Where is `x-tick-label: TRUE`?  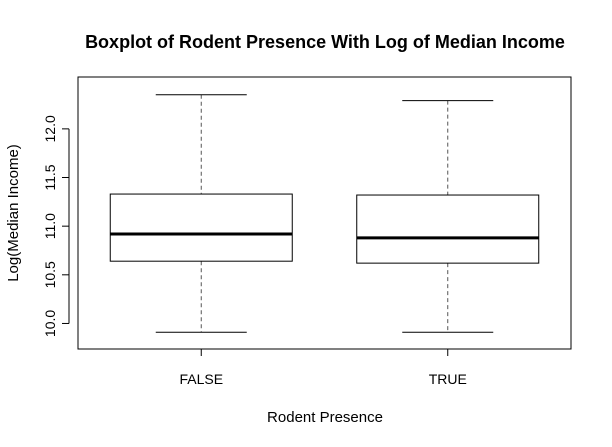 x-tick-label: TRUE is located at coordinates (448, 379).